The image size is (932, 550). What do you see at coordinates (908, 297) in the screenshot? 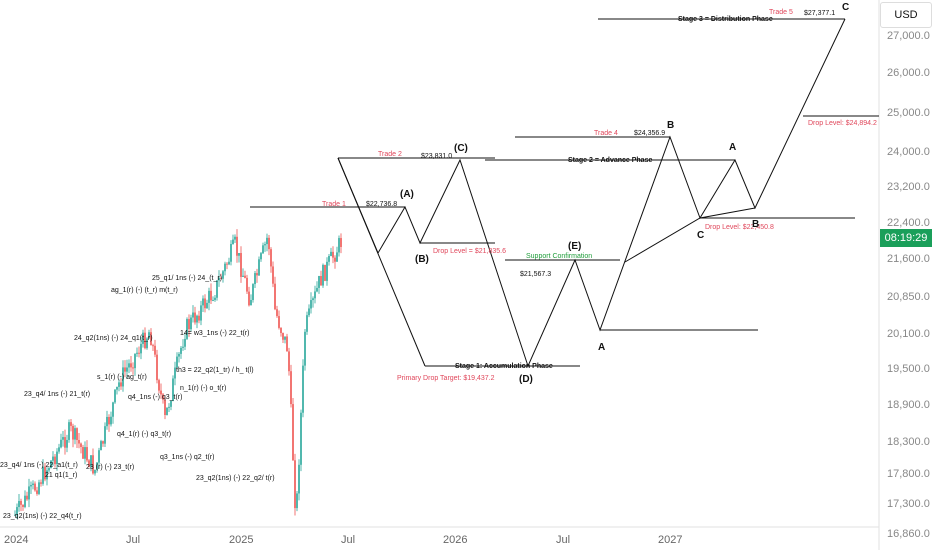
I see `price-tick-label: 20,850.0` at bounding box center [908, 297].